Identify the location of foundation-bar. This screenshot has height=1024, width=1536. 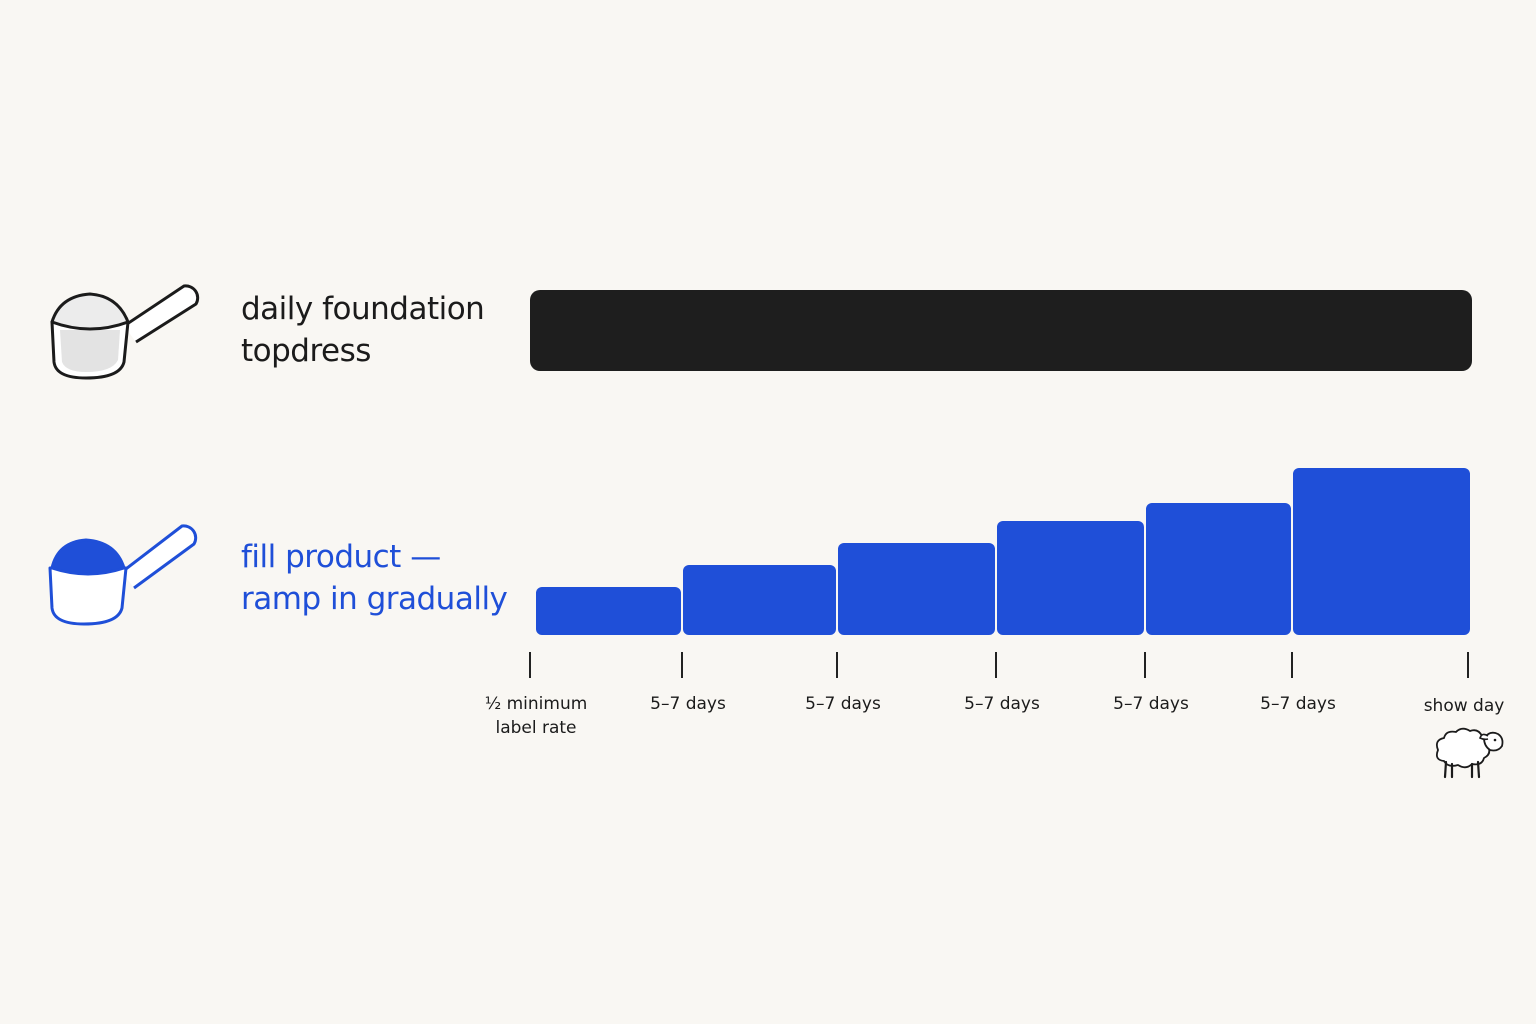
(1001, 330).